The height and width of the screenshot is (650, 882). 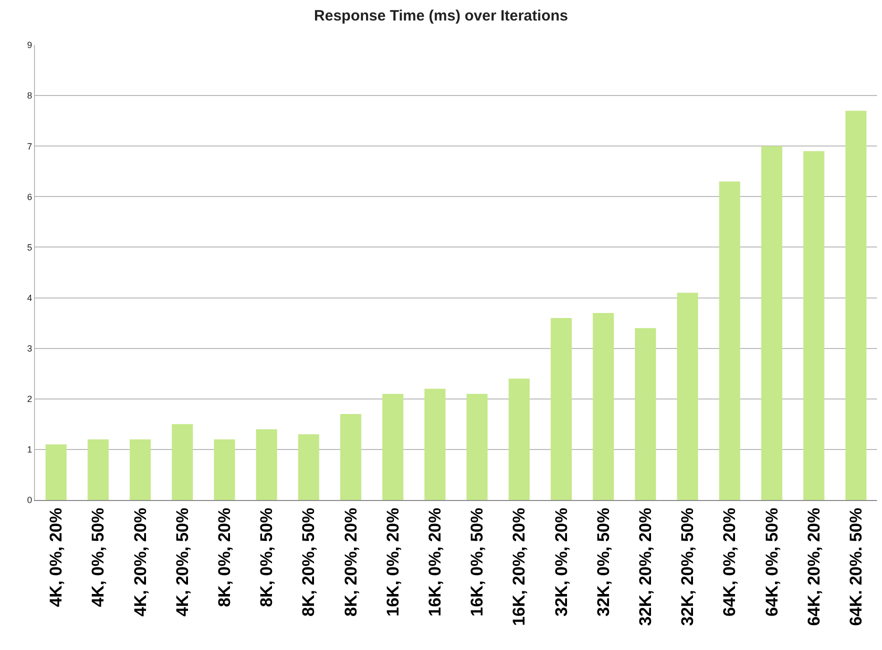 I want to click on x-tick-label: 4K, 20%, 50%, so click(x=182, y=562).